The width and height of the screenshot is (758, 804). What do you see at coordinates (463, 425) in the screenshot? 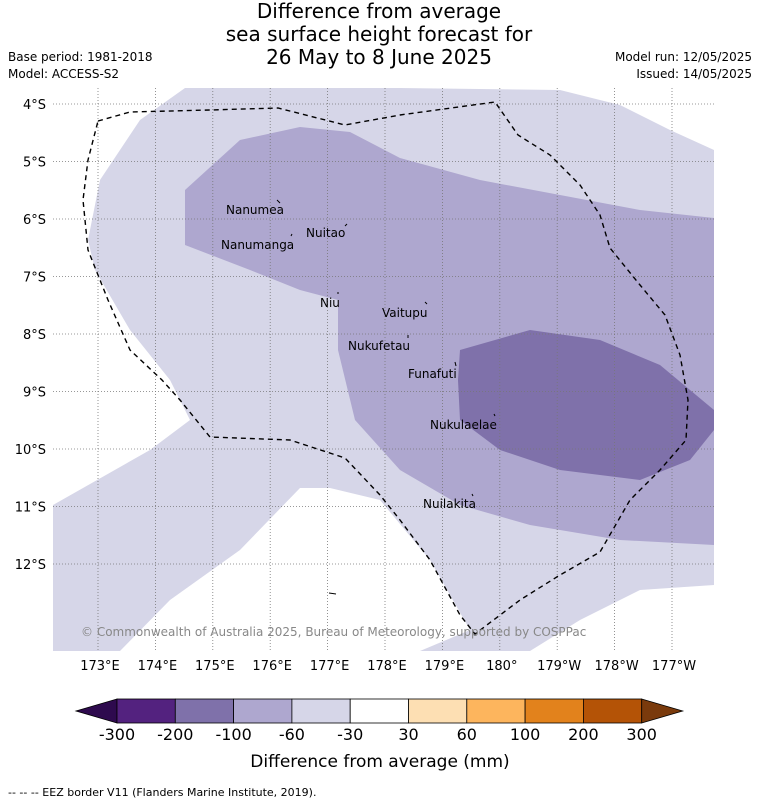
I see `place-nukulaelae: Nukulaelae` at bounding box center [463, 425].